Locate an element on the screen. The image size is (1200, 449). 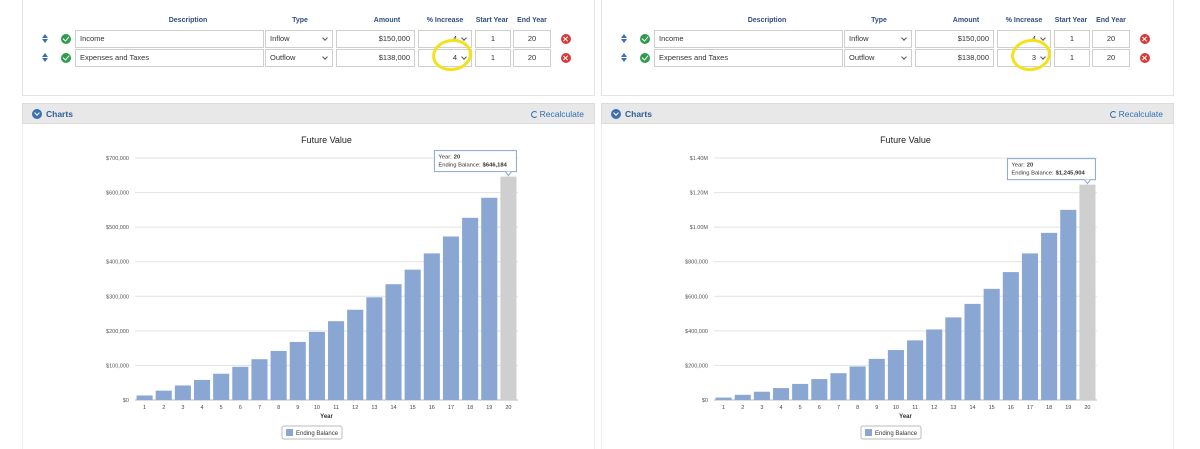
x-tick-label: 2 is located at coordinates (163, 408).